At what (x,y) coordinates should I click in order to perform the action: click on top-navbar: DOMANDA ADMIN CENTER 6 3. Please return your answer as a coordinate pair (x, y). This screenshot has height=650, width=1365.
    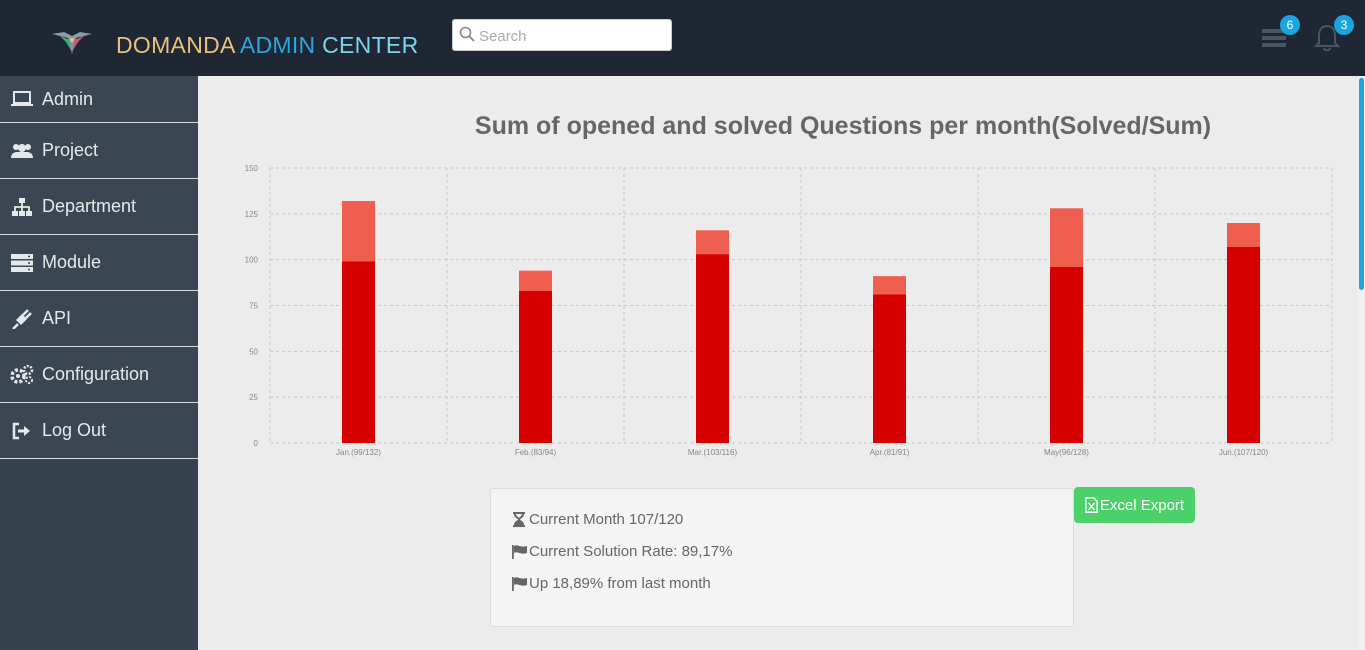
    Looking at the image, I should click on (682, 38).